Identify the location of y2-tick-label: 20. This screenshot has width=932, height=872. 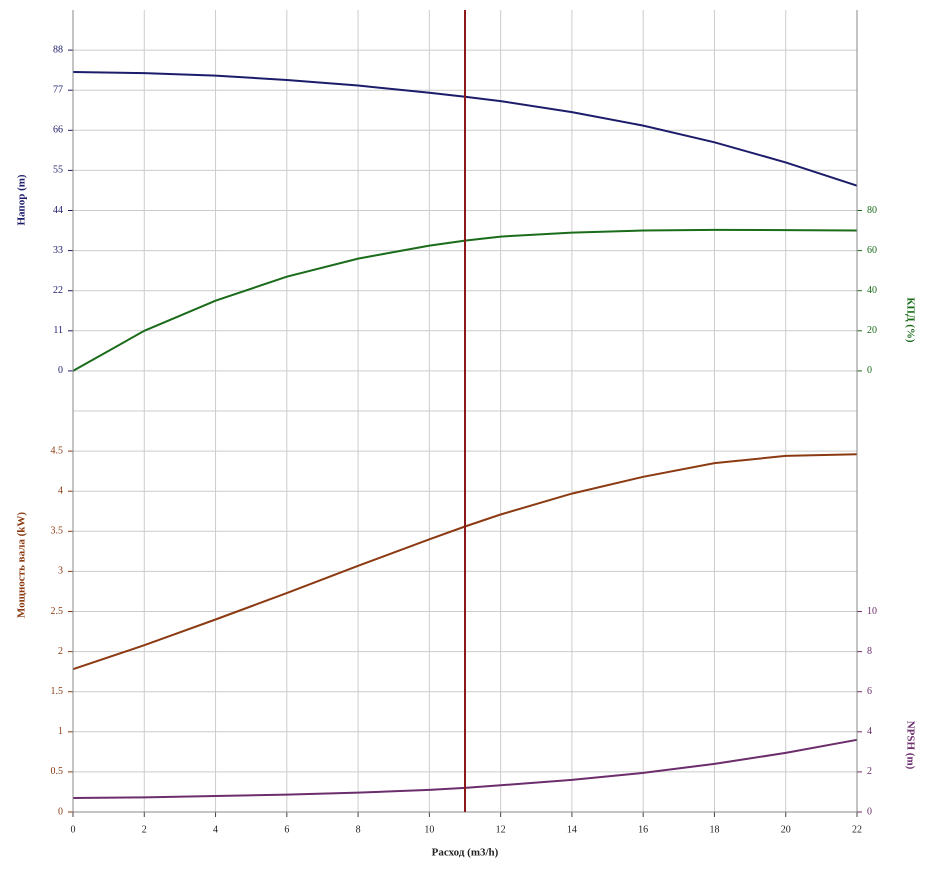
(872, 330).